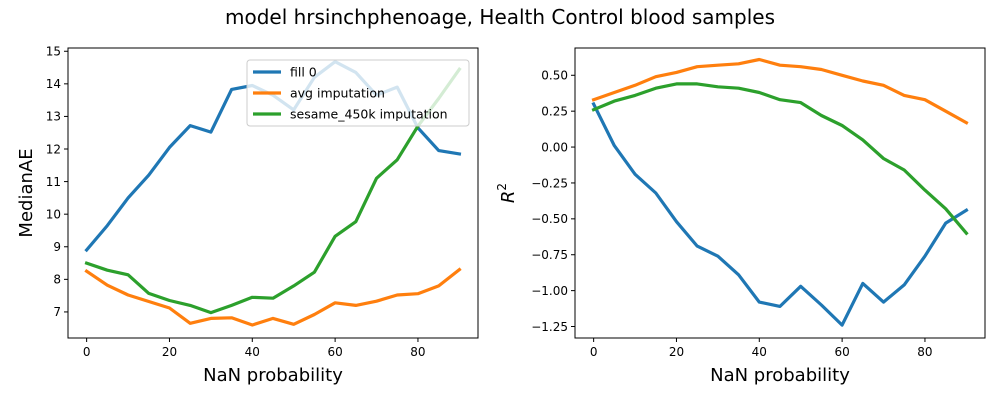  What do you see at coordinates (26, 192) in the screenshot?
I see `y-axis-label: MedianAE` at bounding box center [26, 192].